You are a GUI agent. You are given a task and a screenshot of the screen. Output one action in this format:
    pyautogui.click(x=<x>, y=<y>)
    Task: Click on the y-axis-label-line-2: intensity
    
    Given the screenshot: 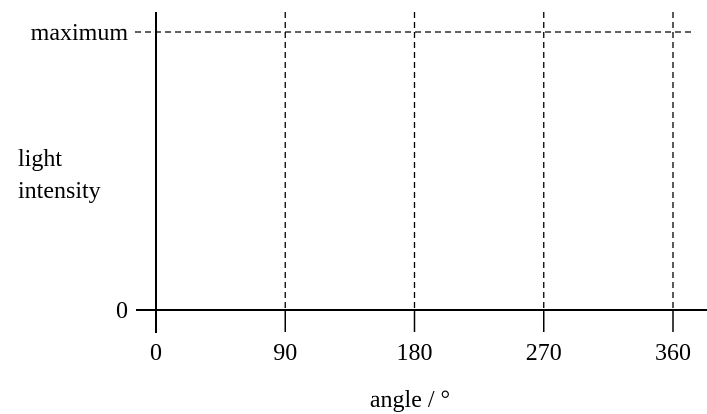 What is the action you would take?
    pyautogui.click(x=59, y=191)
    